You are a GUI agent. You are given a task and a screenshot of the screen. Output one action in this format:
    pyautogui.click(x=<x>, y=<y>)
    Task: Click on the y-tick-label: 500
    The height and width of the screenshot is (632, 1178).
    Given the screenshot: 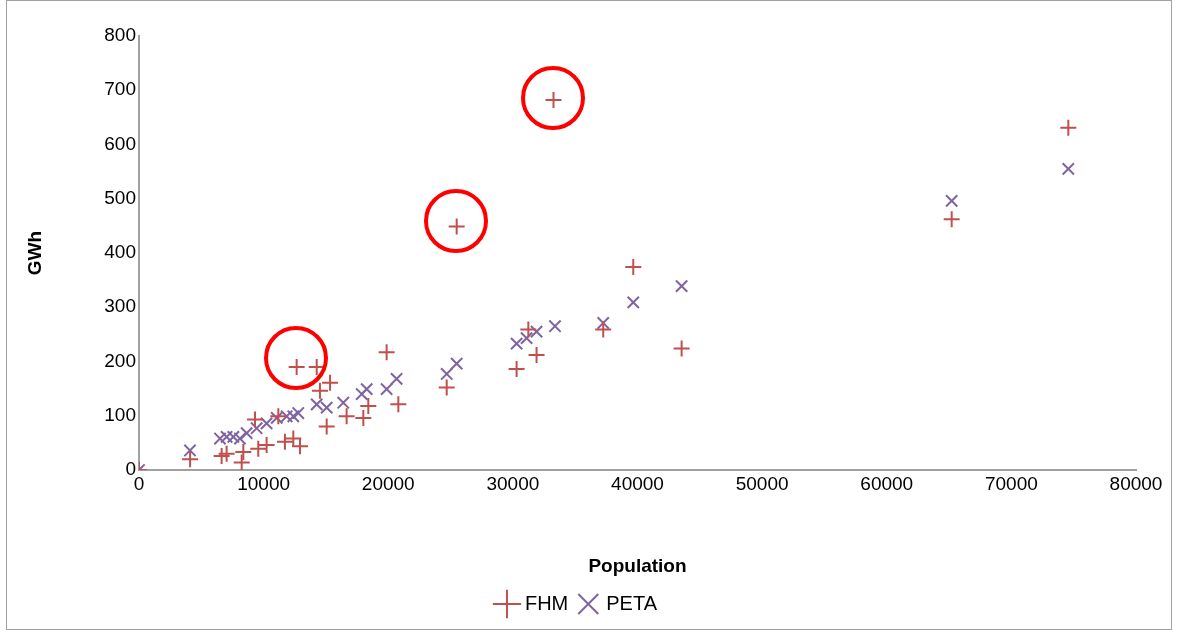 What is the action you would take?
    pyautogui.click(x=120, y=197)
    